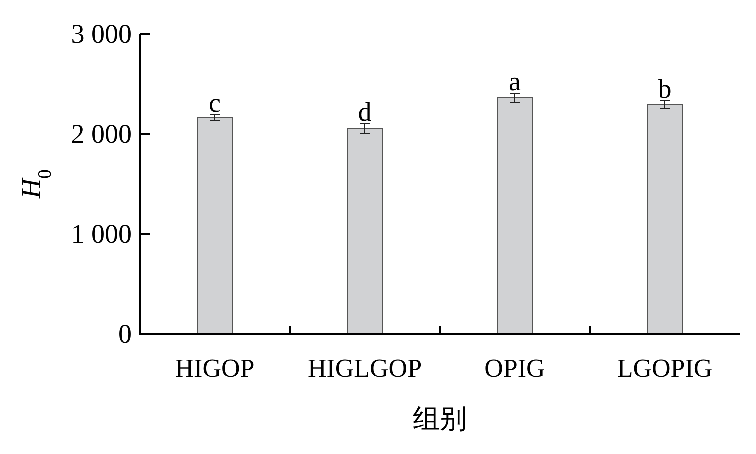 The image size is (756, 454). What do you see at coordinates (365, 368) in the screenshot?
I see `x-tick-label: HIGLGOP` at bounding box center [365, 368].